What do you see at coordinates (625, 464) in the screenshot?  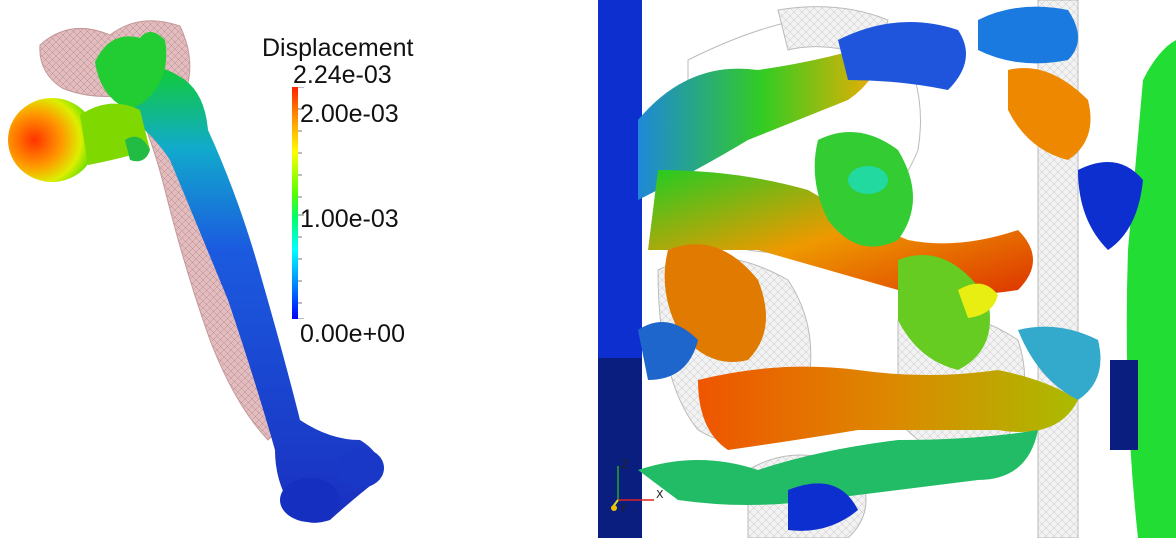 I see `axis-z-label: Z` at bounding box center [625, 464].